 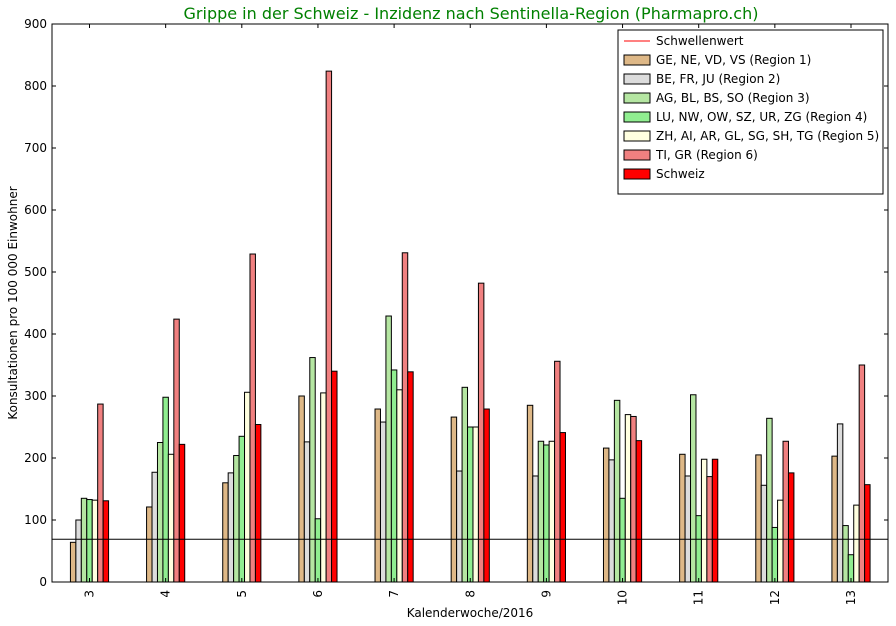 What do you see at coordinates (318, 594) in the screenshot?
I see `x-tick-label: 6` at bounding box center [318, 594].